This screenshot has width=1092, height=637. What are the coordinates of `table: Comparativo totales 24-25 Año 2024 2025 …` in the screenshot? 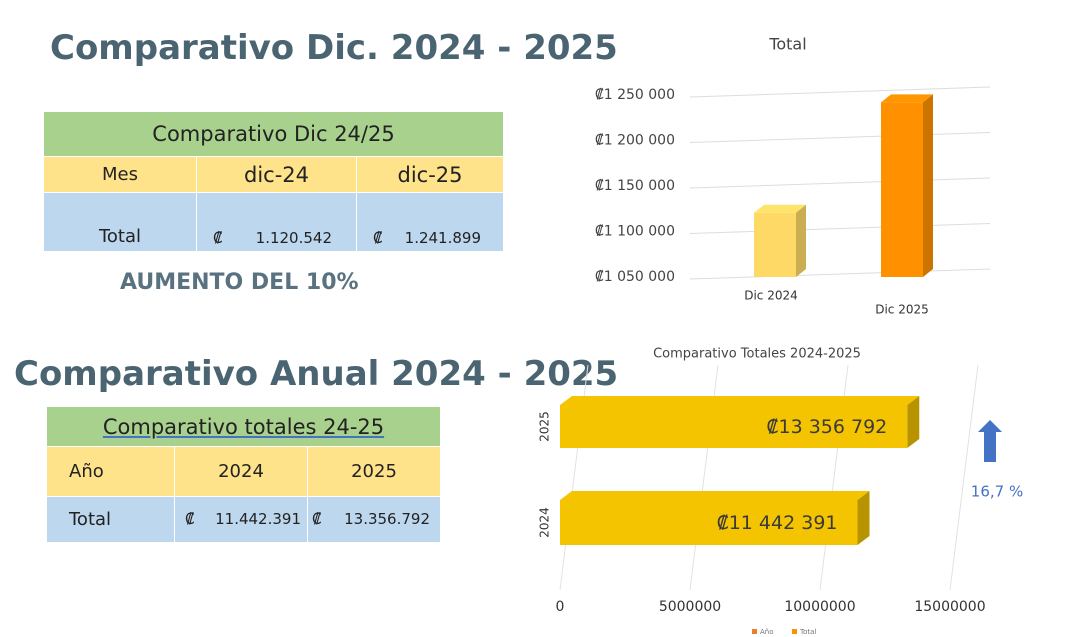 It's located at (244, 475).